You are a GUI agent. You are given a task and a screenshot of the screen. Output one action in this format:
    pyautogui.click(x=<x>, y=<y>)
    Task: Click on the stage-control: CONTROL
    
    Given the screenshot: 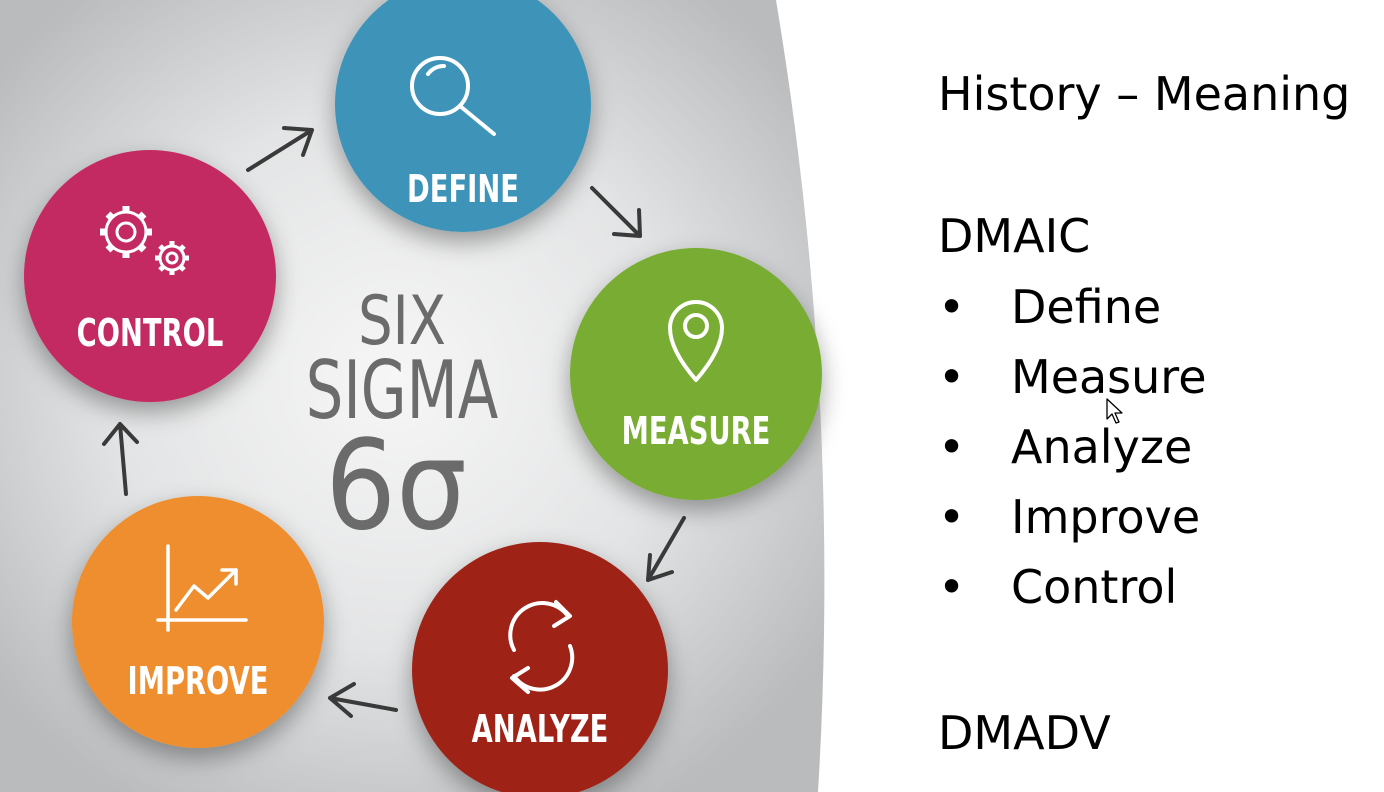 What is the action you would take?
    pyautogui.click(x=150, y=276)
    